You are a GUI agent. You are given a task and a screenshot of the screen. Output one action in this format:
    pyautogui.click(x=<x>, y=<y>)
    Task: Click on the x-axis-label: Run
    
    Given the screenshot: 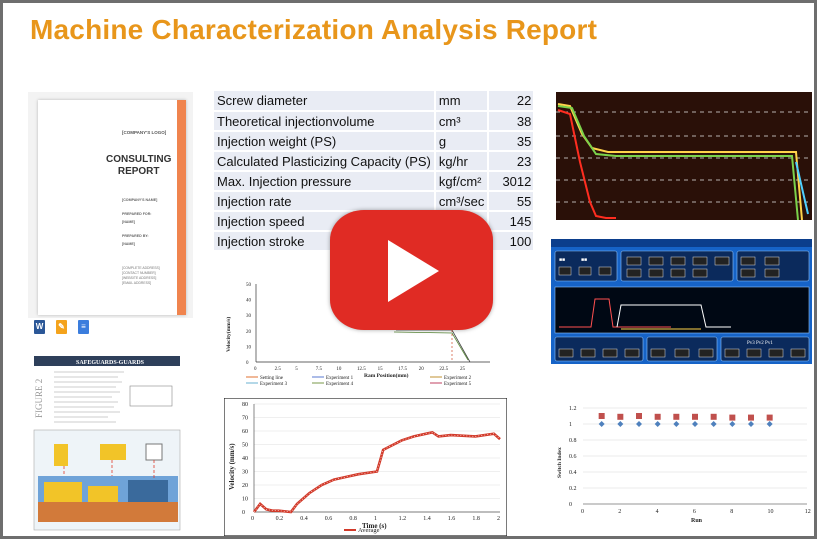 What is the action you would take?
    pyautogui.click(x=697, y=521)
    